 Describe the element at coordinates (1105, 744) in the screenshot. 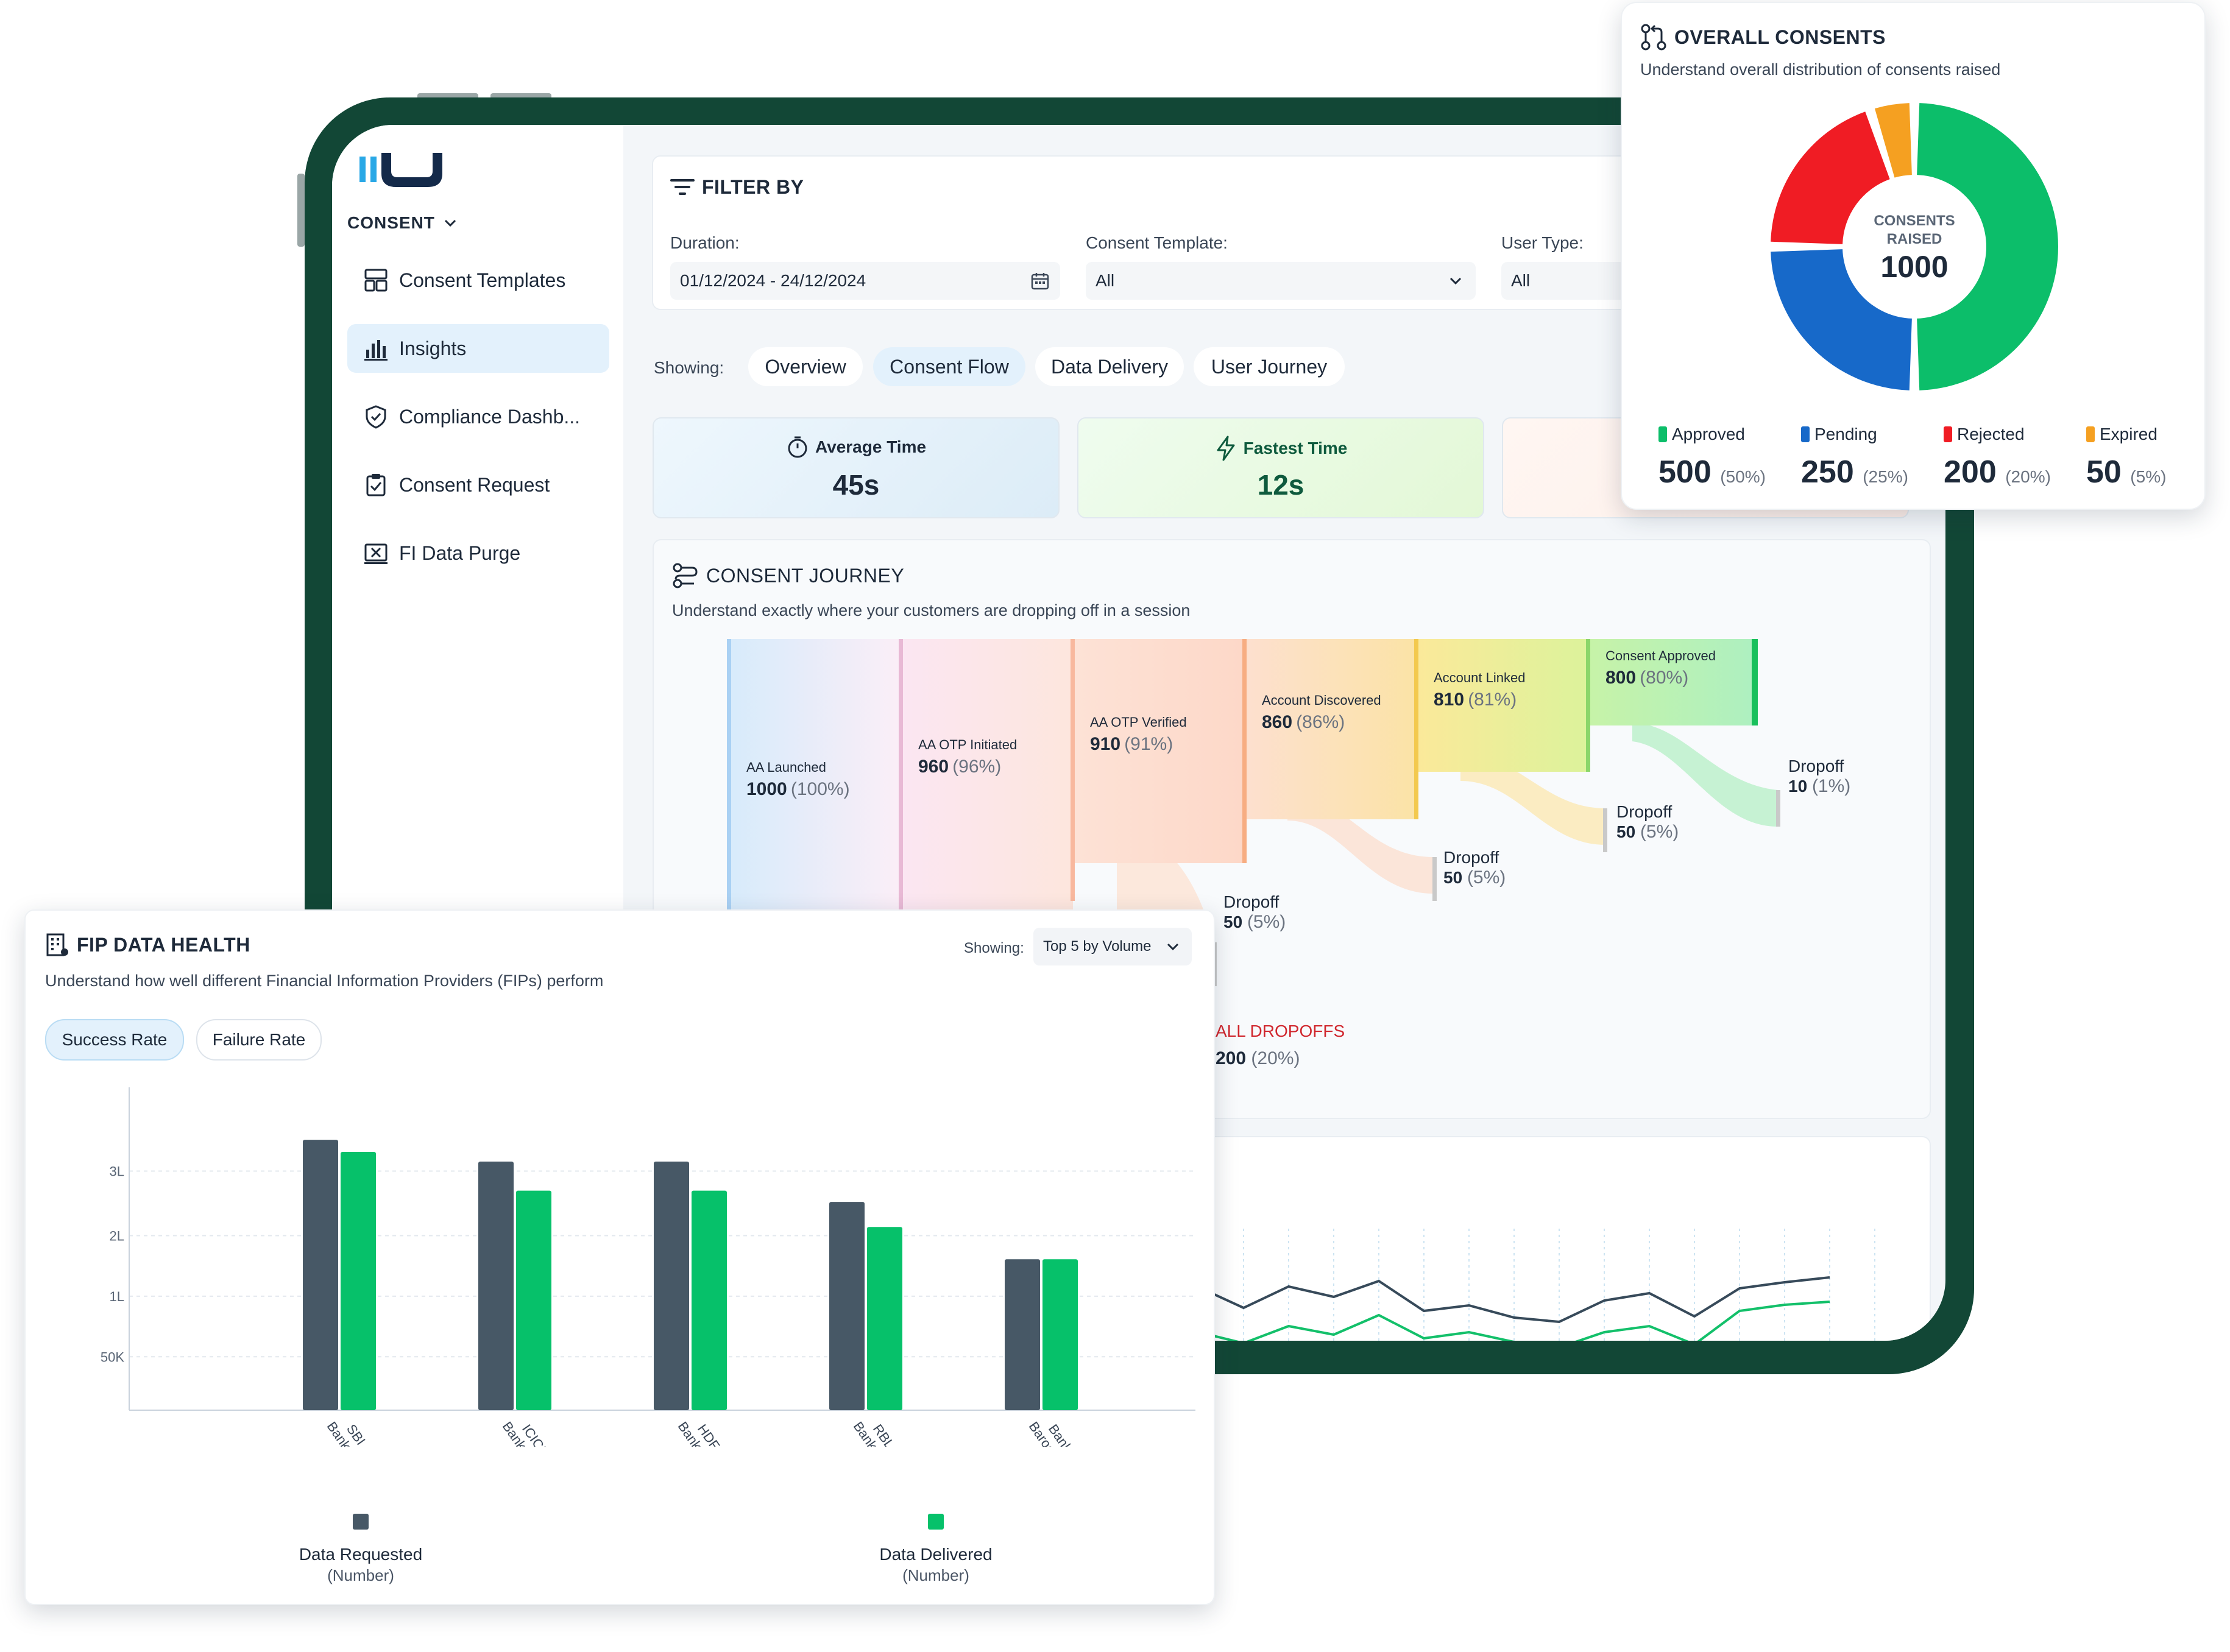

I see `node-value: 910` at that location.